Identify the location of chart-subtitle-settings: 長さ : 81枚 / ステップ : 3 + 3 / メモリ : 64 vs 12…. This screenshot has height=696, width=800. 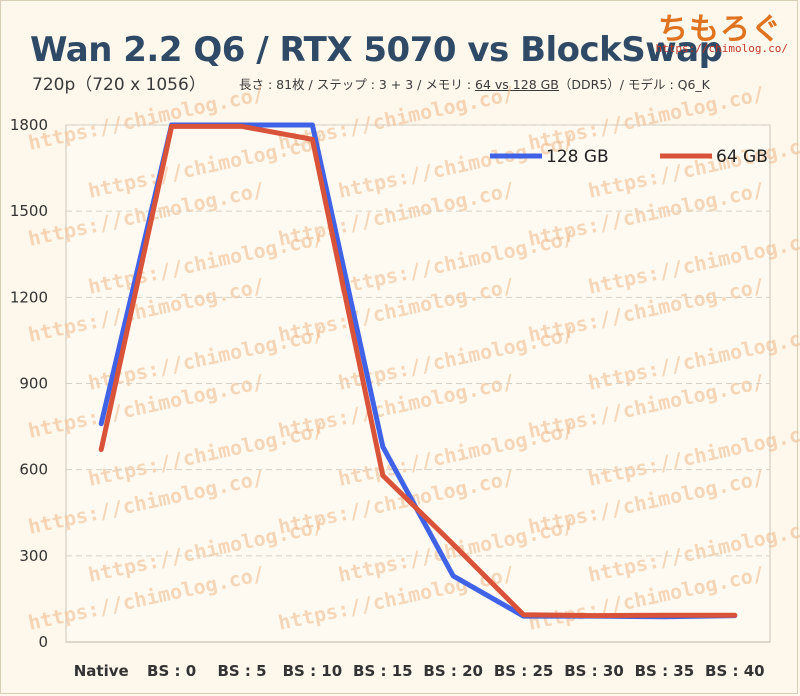
(474, 83).